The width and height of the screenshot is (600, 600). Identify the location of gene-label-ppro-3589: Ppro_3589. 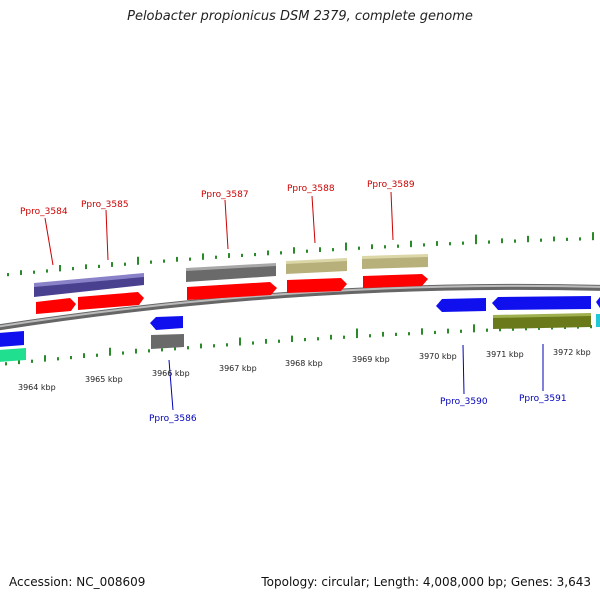
(391, 185).